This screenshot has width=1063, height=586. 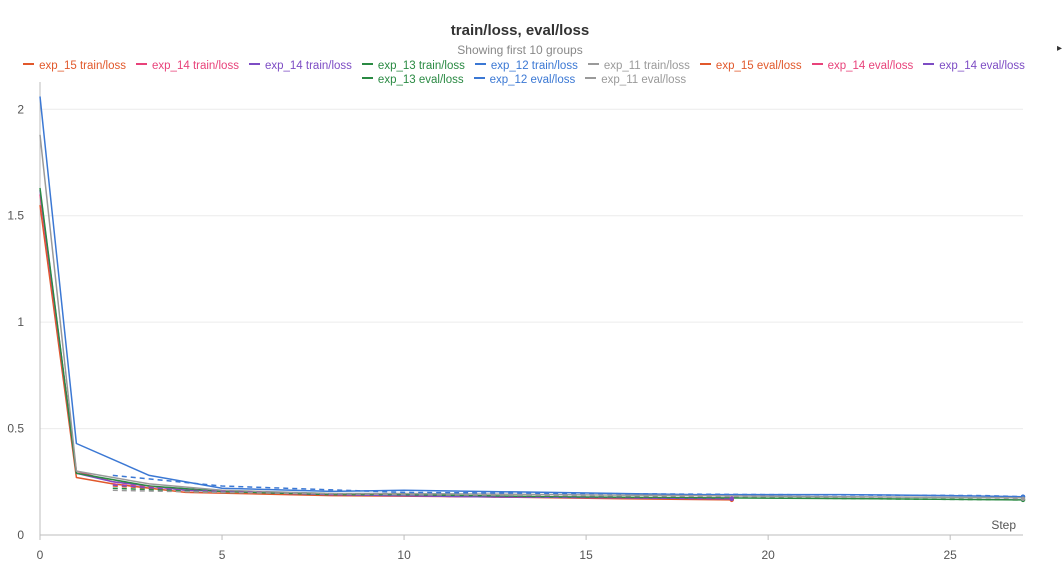 What do you see at coordinates (20, 535) in the screenshot?
I see `y-tick-label: 0` at bounding box center [20, 535].